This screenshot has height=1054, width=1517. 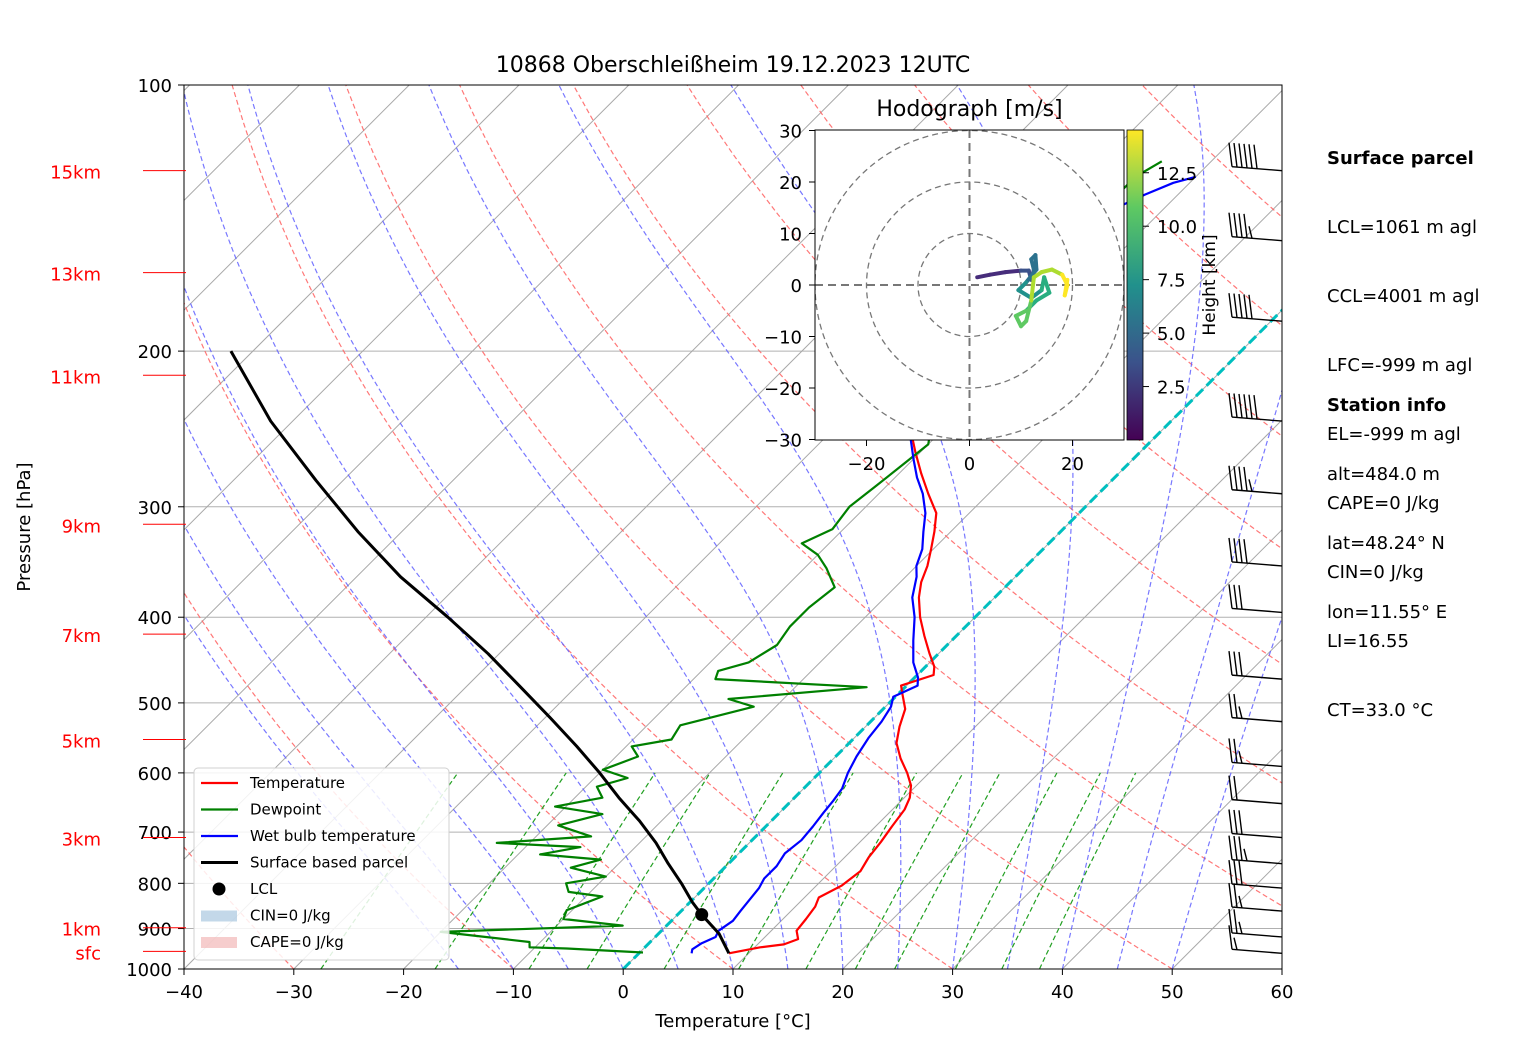 I want to click on hodograph-y-tick-label: −20, so click(x=783, y=389).